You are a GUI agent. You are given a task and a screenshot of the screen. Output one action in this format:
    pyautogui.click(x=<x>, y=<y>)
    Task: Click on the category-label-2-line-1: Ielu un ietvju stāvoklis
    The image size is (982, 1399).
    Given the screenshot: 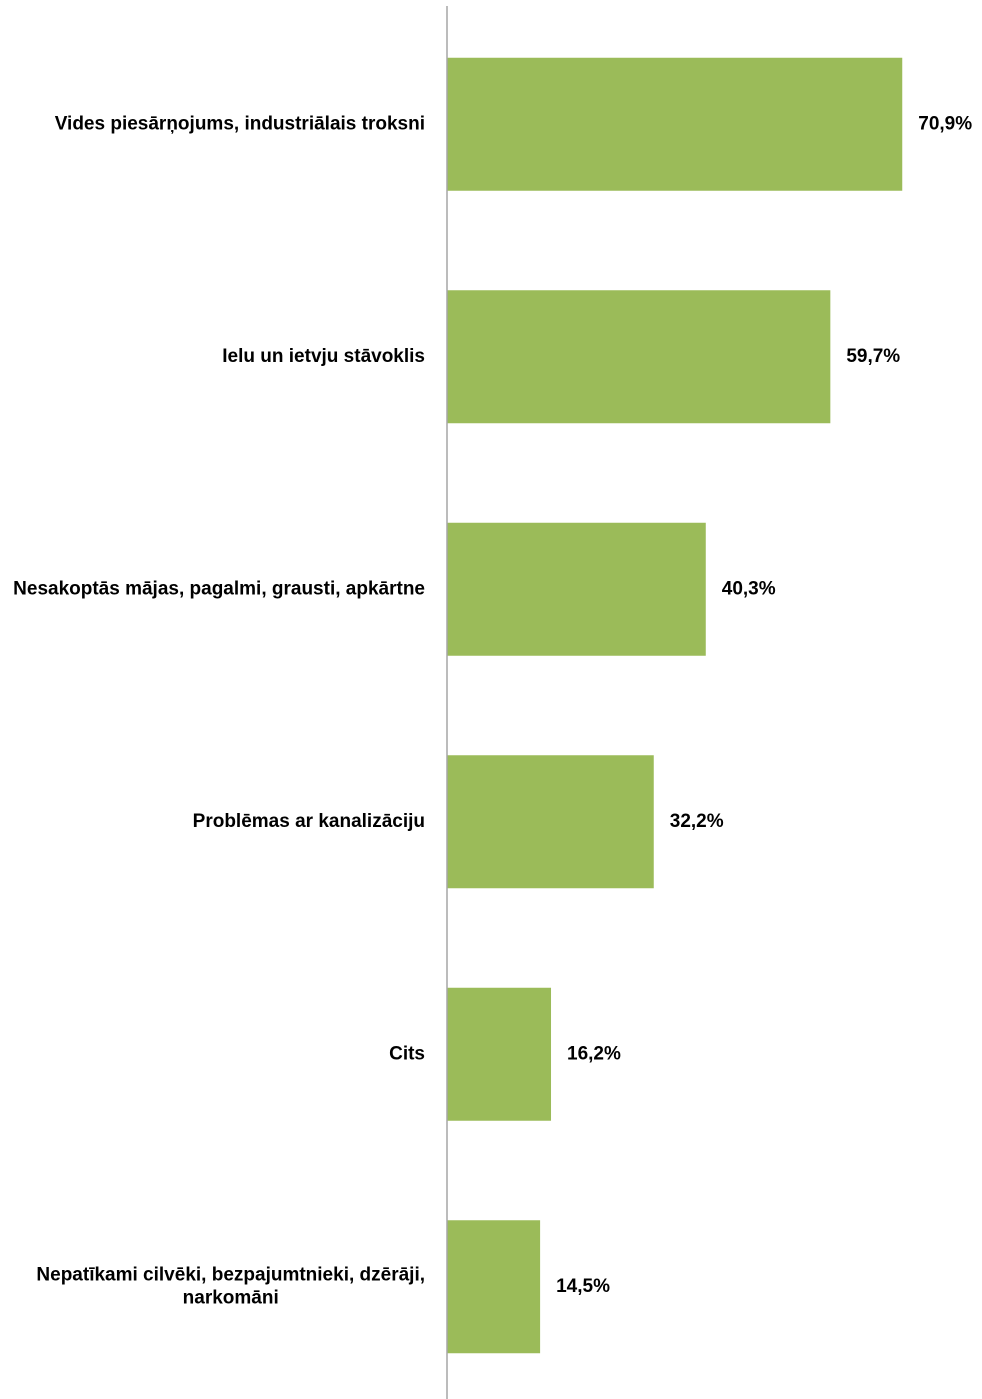 What is the action you would take?
    pyautogui.click(x=323, y=356)
    